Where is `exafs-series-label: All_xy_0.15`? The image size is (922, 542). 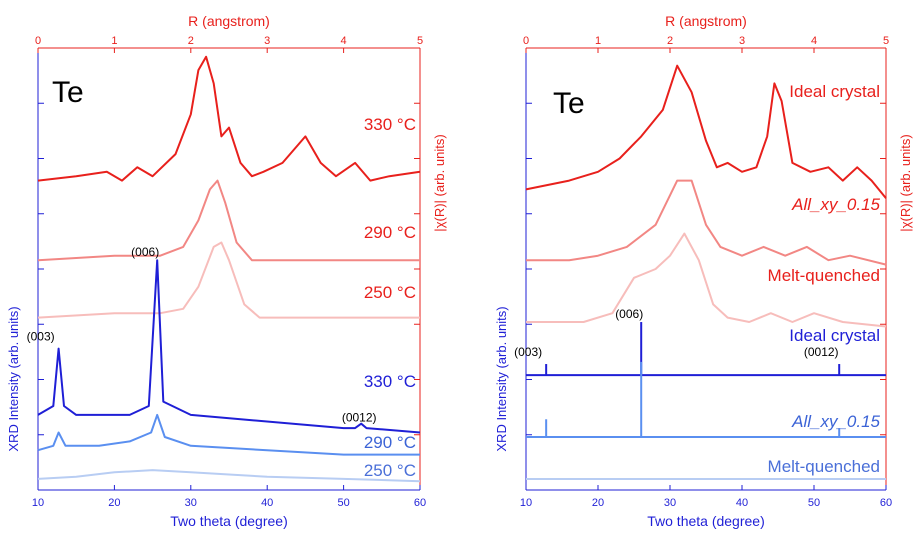 exafs-series-label: All_xy_0.15 is located at coordinates (835, 204).